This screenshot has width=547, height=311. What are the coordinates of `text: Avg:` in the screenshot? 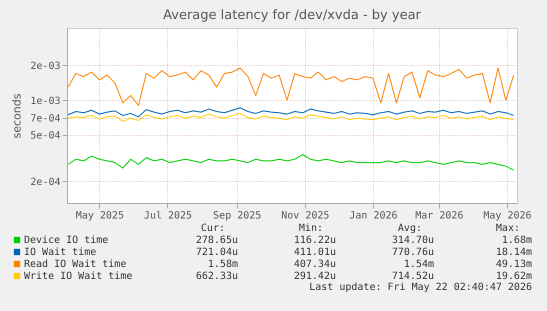 It's located at (410, 228).